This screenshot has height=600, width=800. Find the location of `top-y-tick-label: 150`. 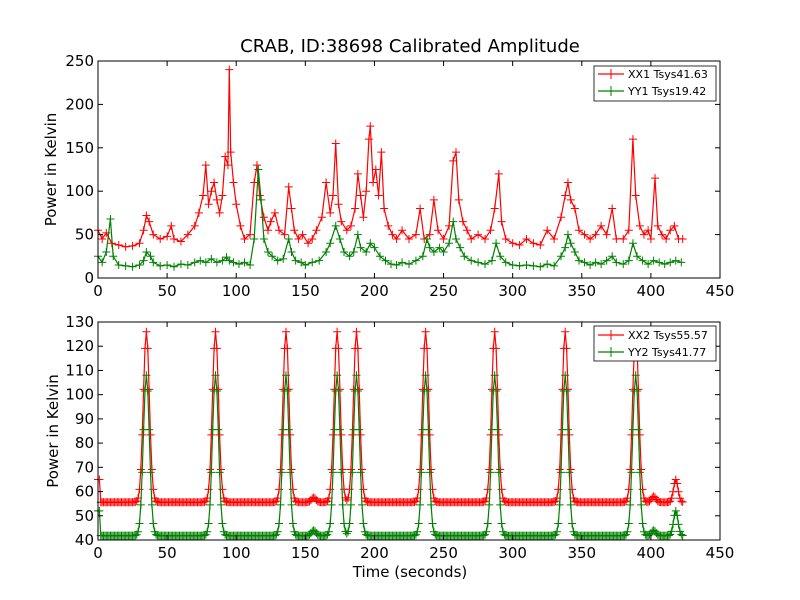

top-y-tick-label: 150 is located at coordinates (79, 148).